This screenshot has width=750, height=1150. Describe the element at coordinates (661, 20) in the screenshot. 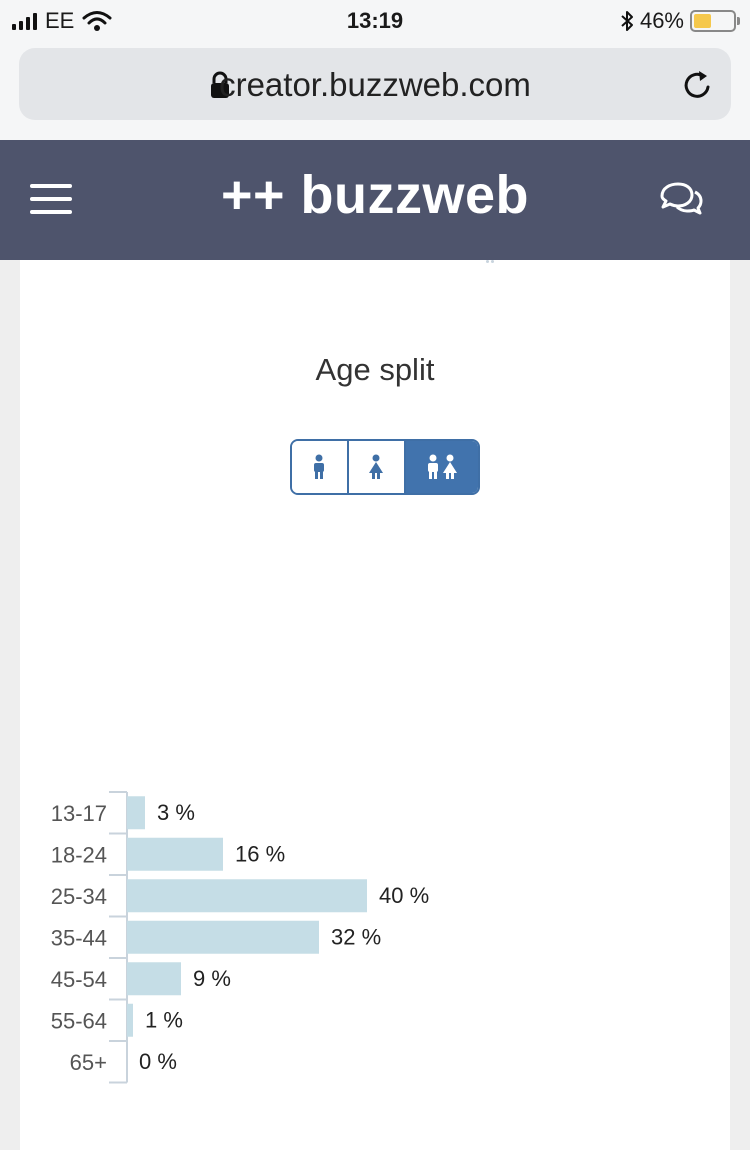

I see `battery-percent: 46%` at that location.